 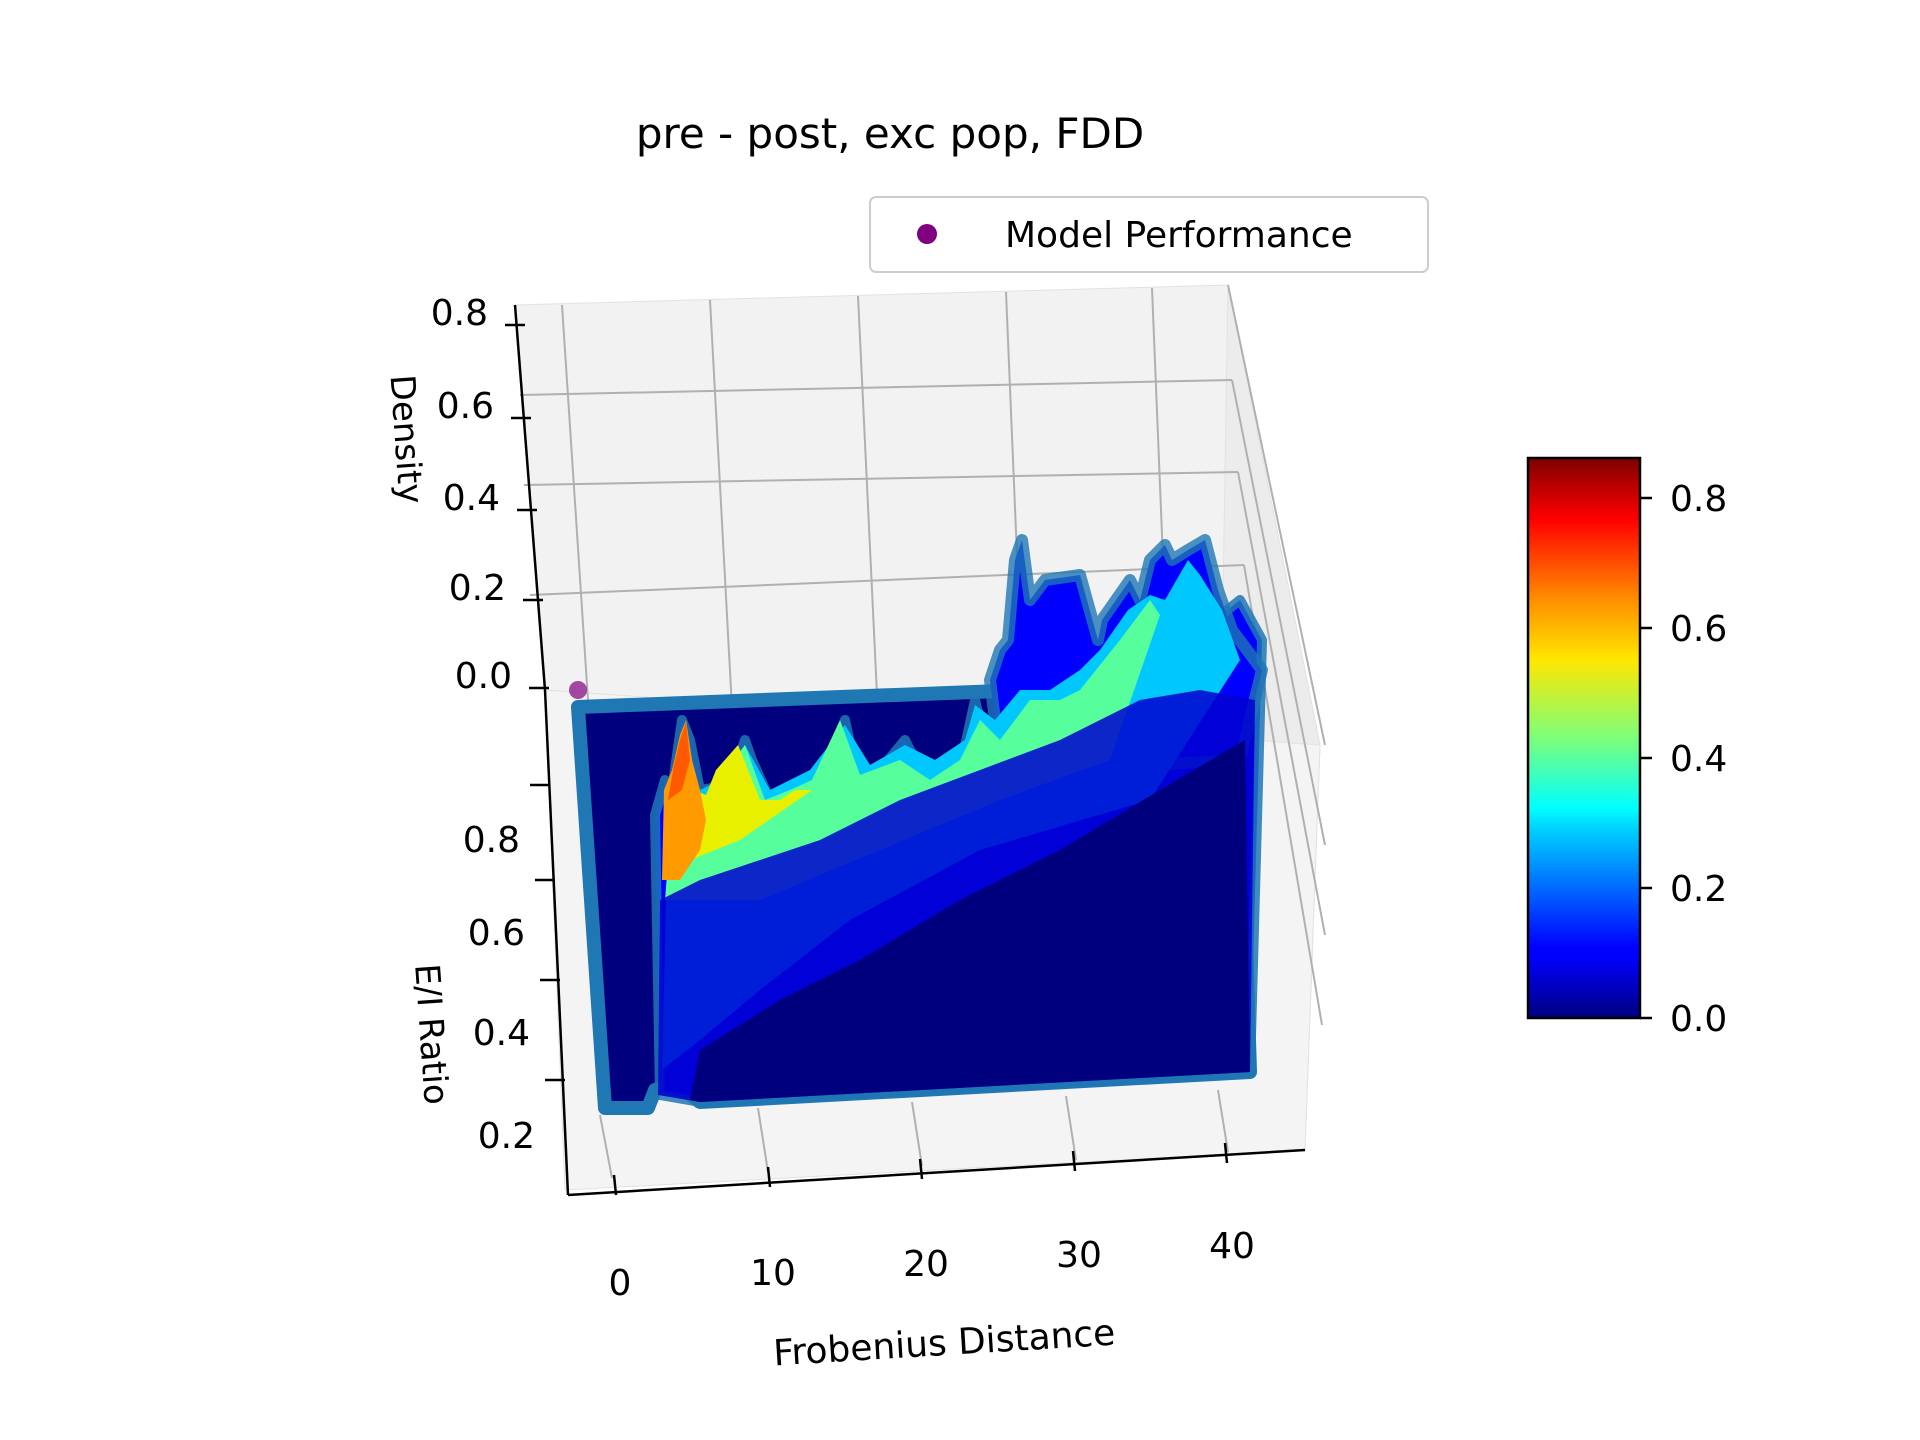 I want to click on density-tick-label-0.8: 0.8, so click(x=459, y=313).